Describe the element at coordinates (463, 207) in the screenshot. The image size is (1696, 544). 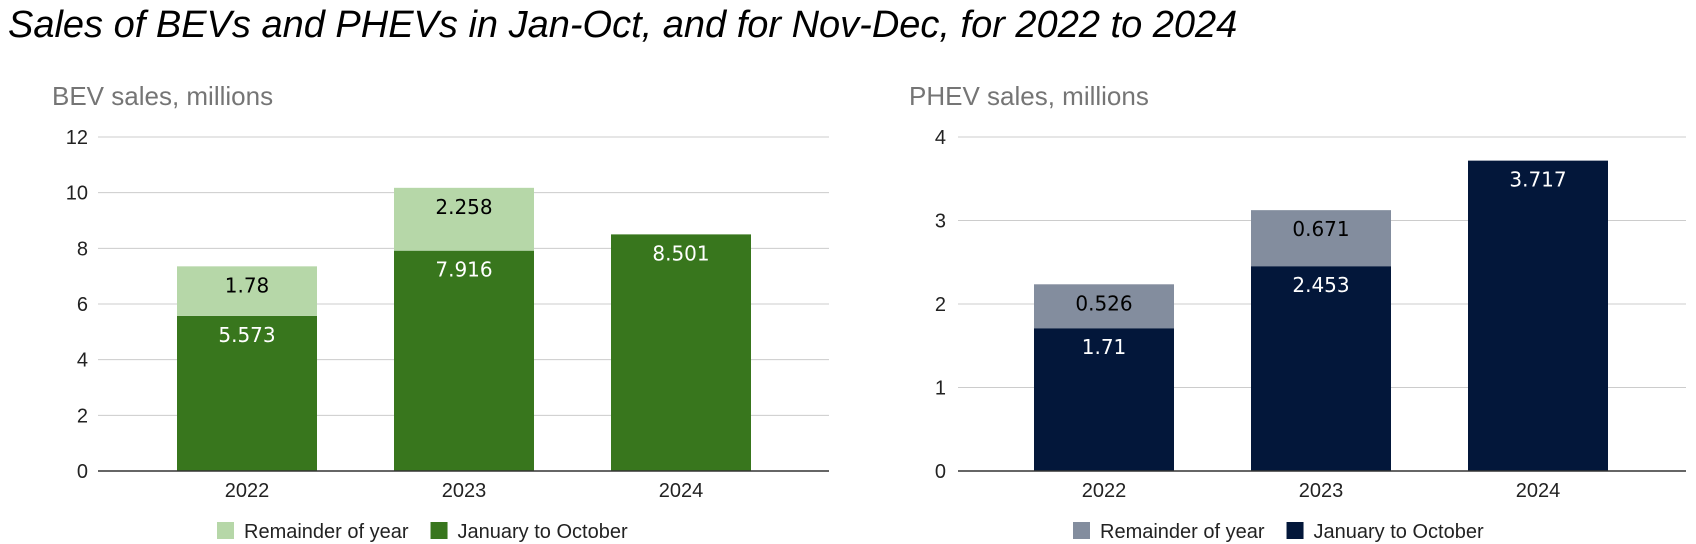
I see `bev-data-label: 2.258` at that location.